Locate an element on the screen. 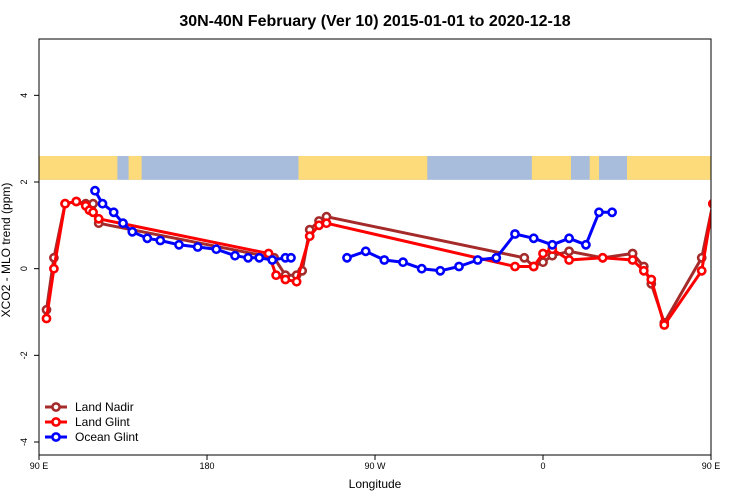 This screenshot has width=750, height=500. map-land-group is located at coordinates (375, 168).